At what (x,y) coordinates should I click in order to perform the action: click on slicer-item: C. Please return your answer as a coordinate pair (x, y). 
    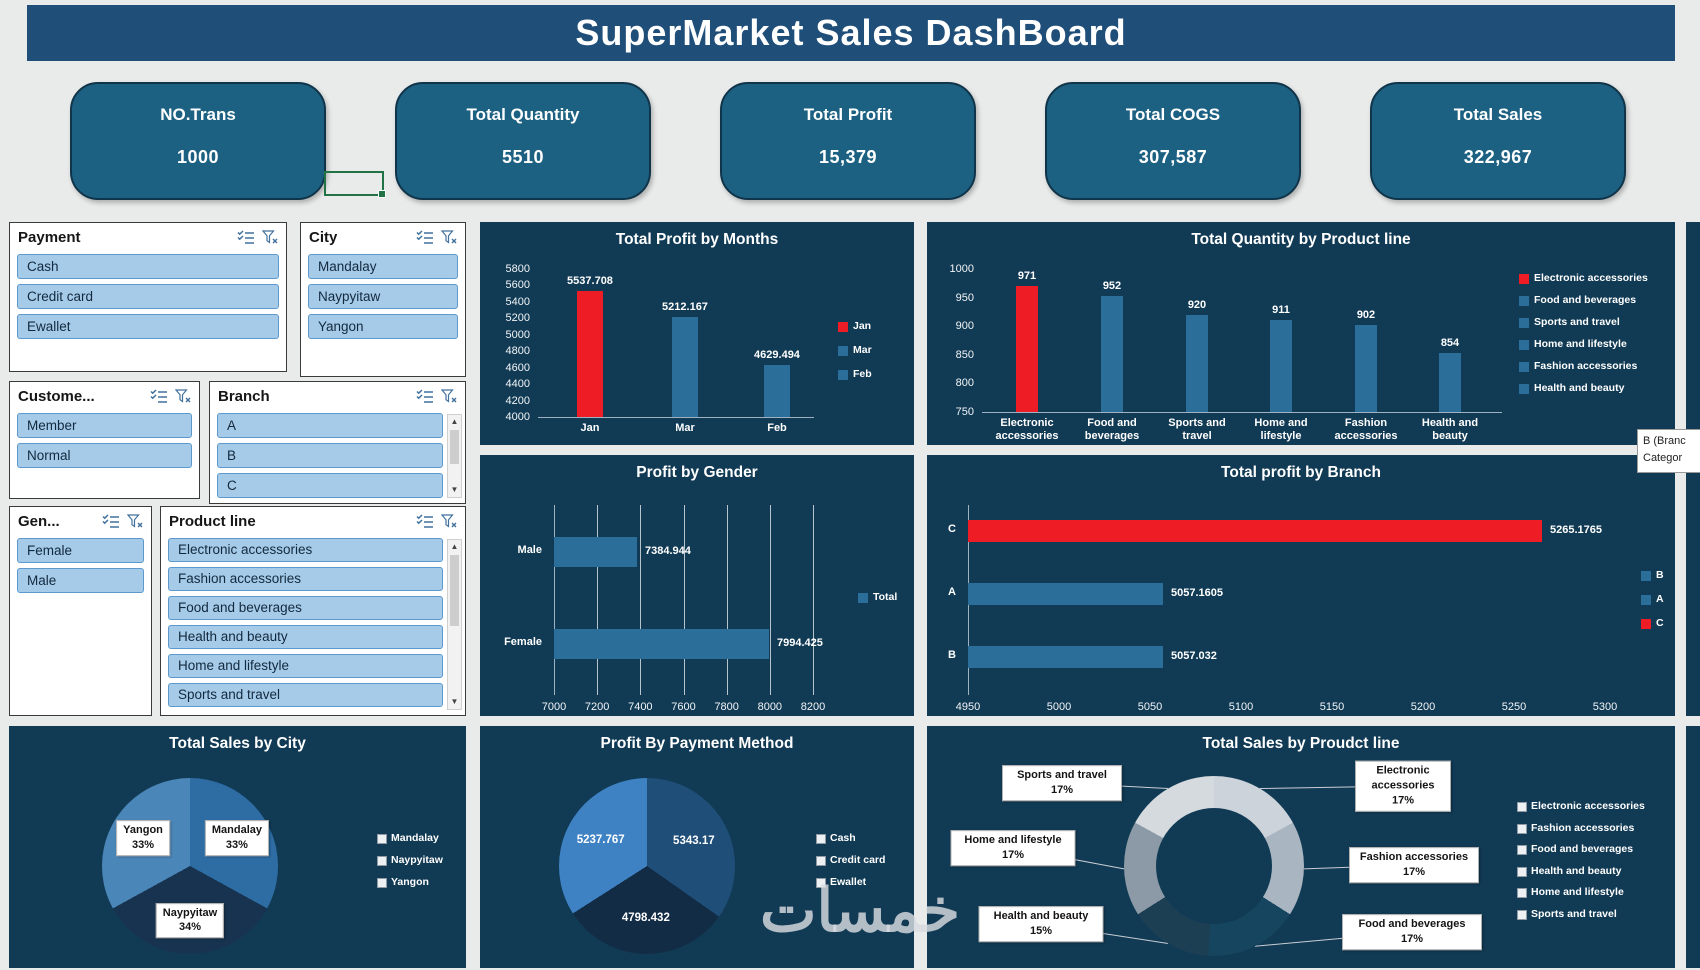
    Looking at the image, I should click on (330, 485).